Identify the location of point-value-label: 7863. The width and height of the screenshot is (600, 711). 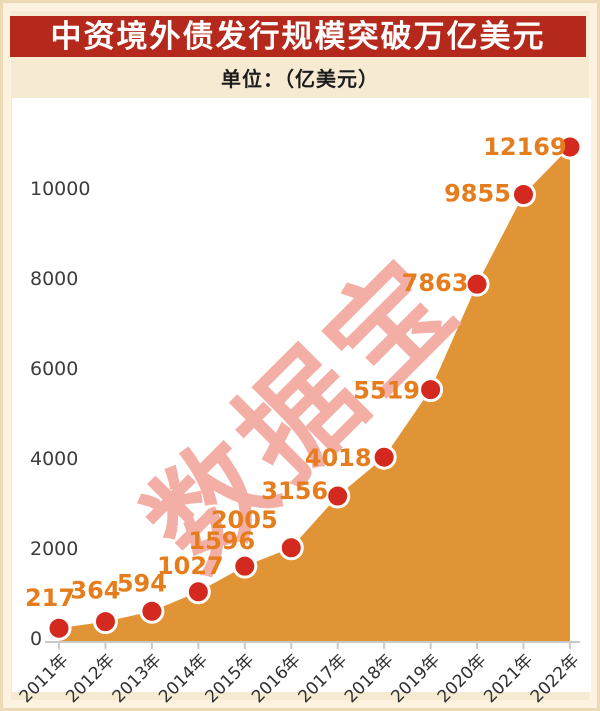
(435, 283).